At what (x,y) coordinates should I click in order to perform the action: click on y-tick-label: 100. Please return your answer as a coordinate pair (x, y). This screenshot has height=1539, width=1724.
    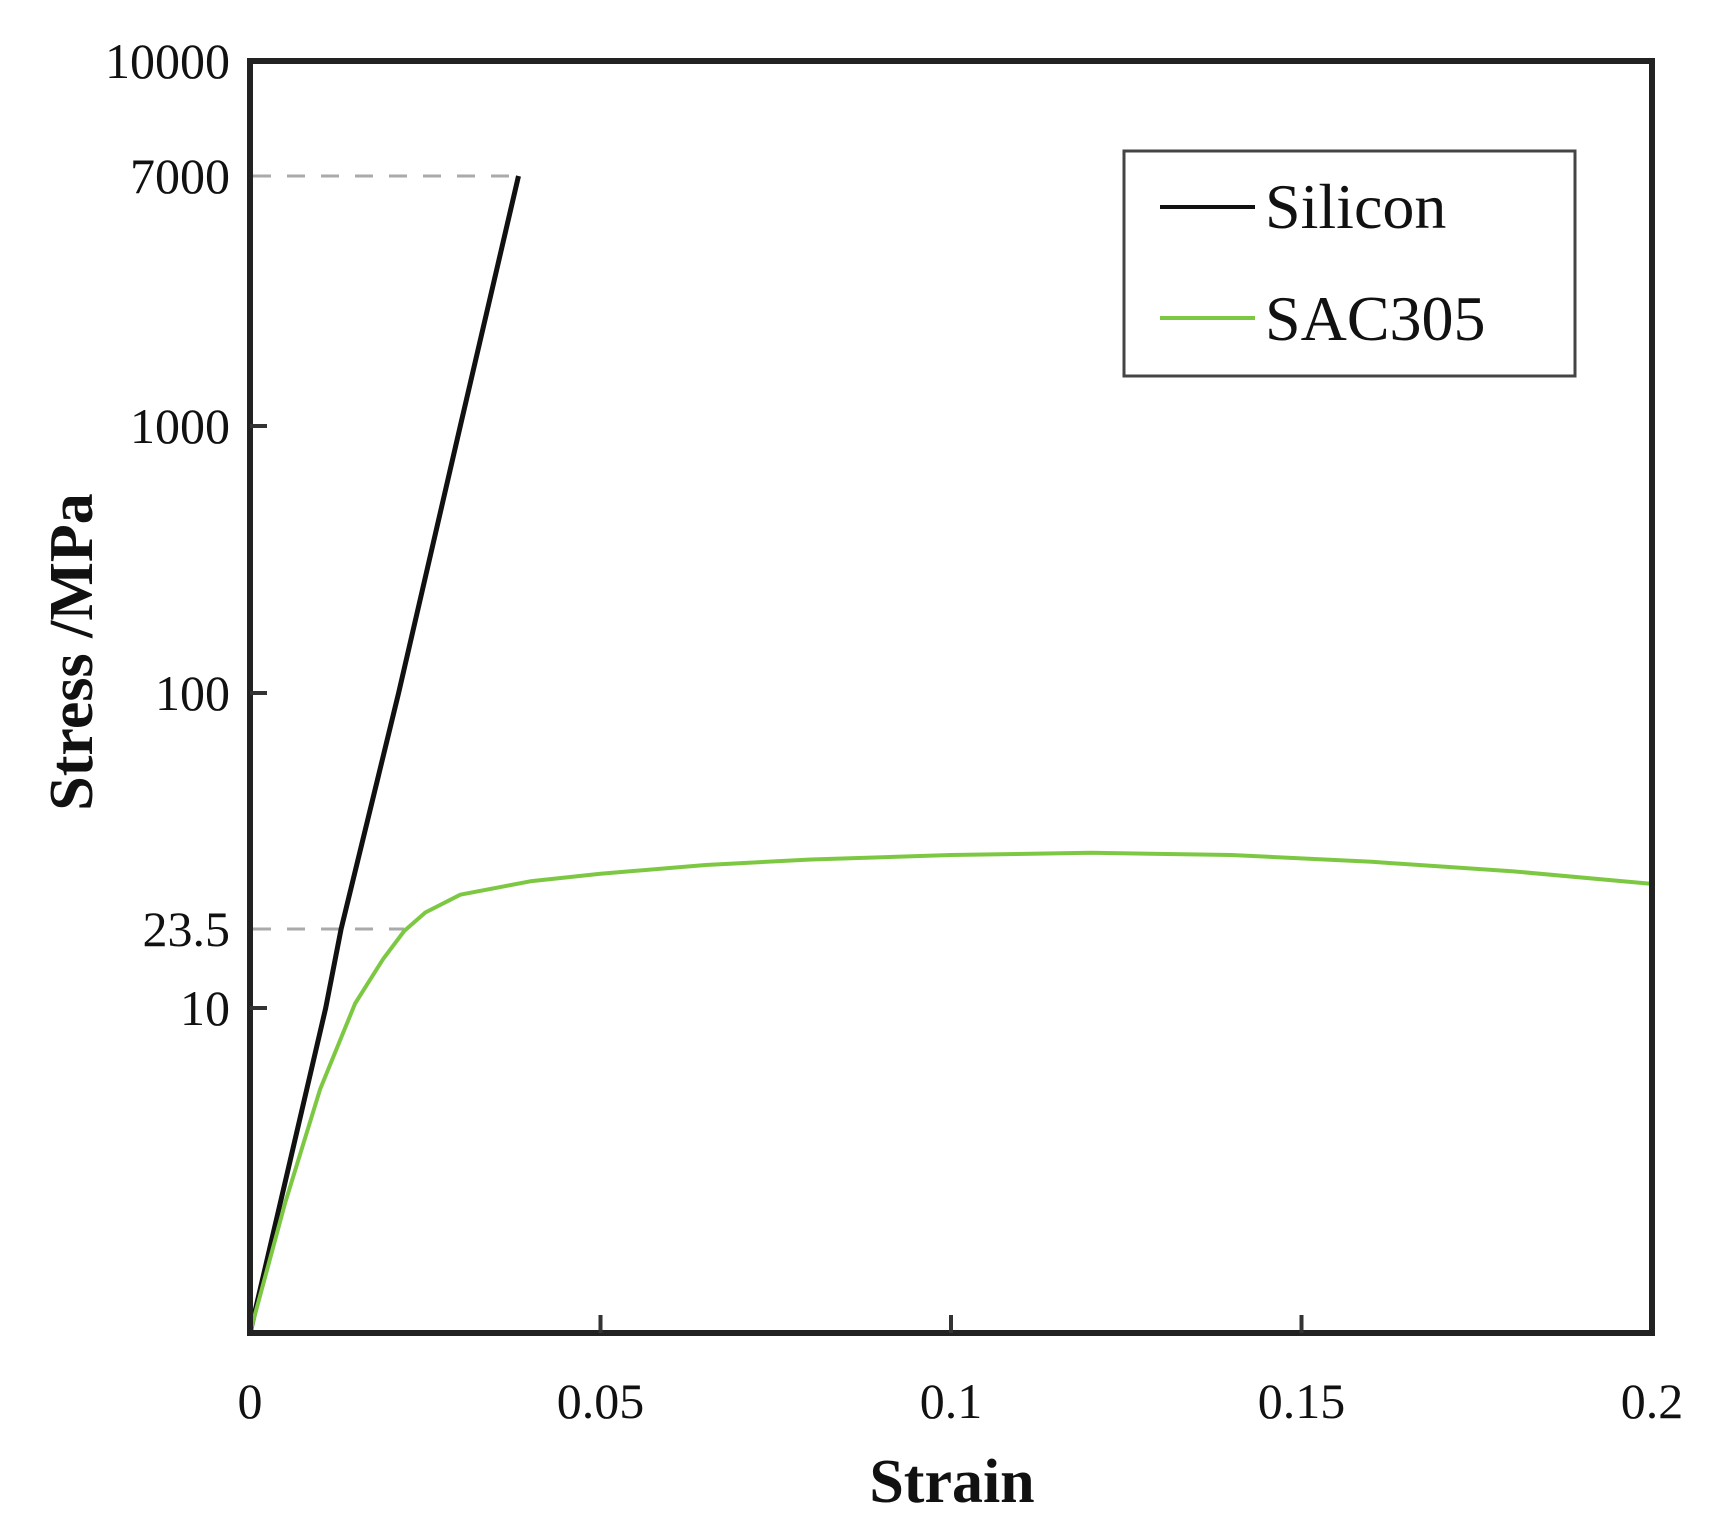
    Looking at the image, I should click on (192, 693).